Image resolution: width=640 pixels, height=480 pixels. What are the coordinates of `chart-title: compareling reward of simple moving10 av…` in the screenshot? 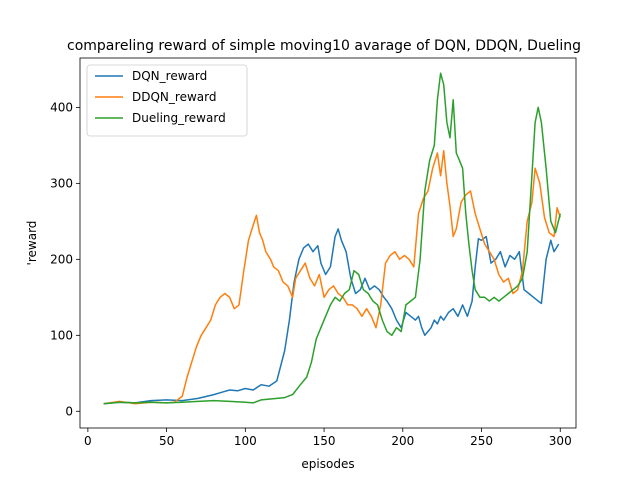 It's located at (324, 46).